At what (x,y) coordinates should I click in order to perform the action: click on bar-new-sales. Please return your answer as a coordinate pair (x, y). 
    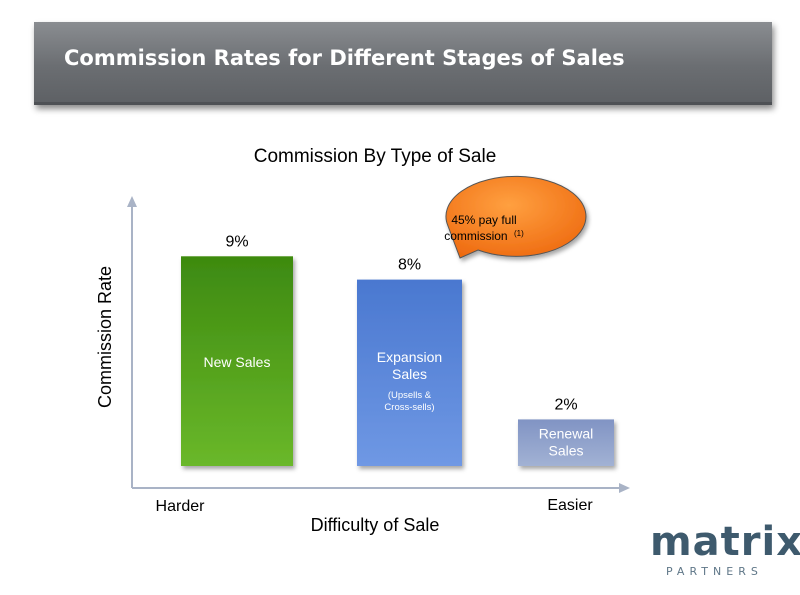
    Looking at the image, I should click on (237, 361).